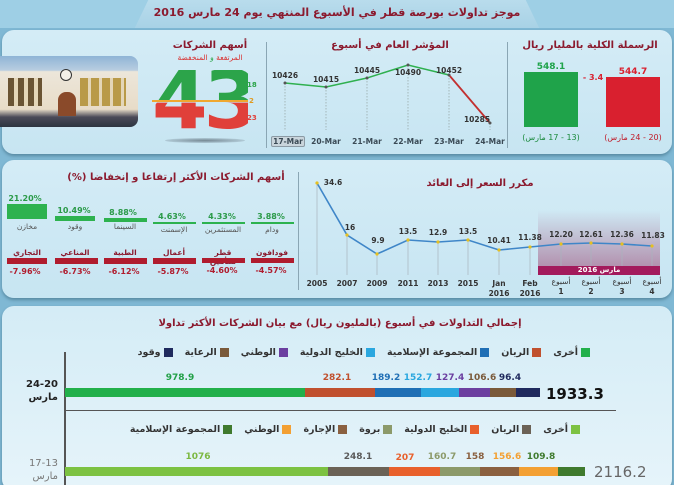 The width and height of the screenshot is (674, 485). Describe the element at coordinates (36, 470) in the screenshot. I see `week-2-period: 17-13 مارس` at that location.